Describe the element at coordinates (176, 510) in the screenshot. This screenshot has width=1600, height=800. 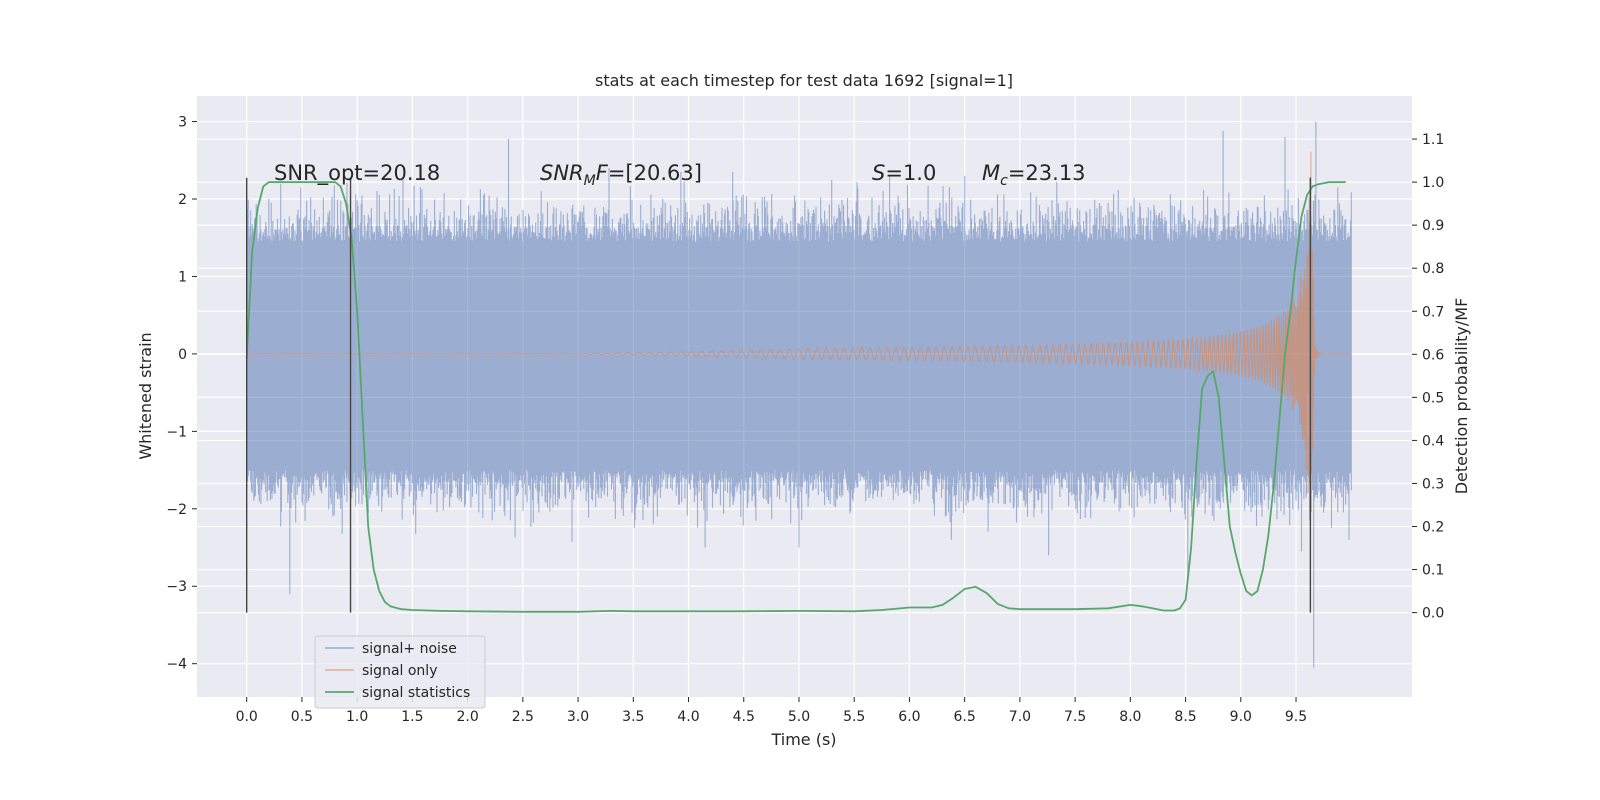
I see `y-tick-label: −2` at that location.